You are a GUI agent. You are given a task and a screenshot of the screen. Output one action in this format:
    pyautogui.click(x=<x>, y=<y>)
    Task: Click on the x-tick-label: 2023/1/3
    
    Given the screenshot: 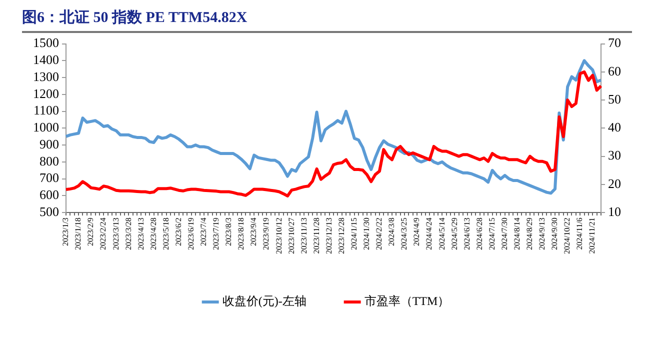 What is the action you would take?
    pyautogui.click(x=65, y=232)
    